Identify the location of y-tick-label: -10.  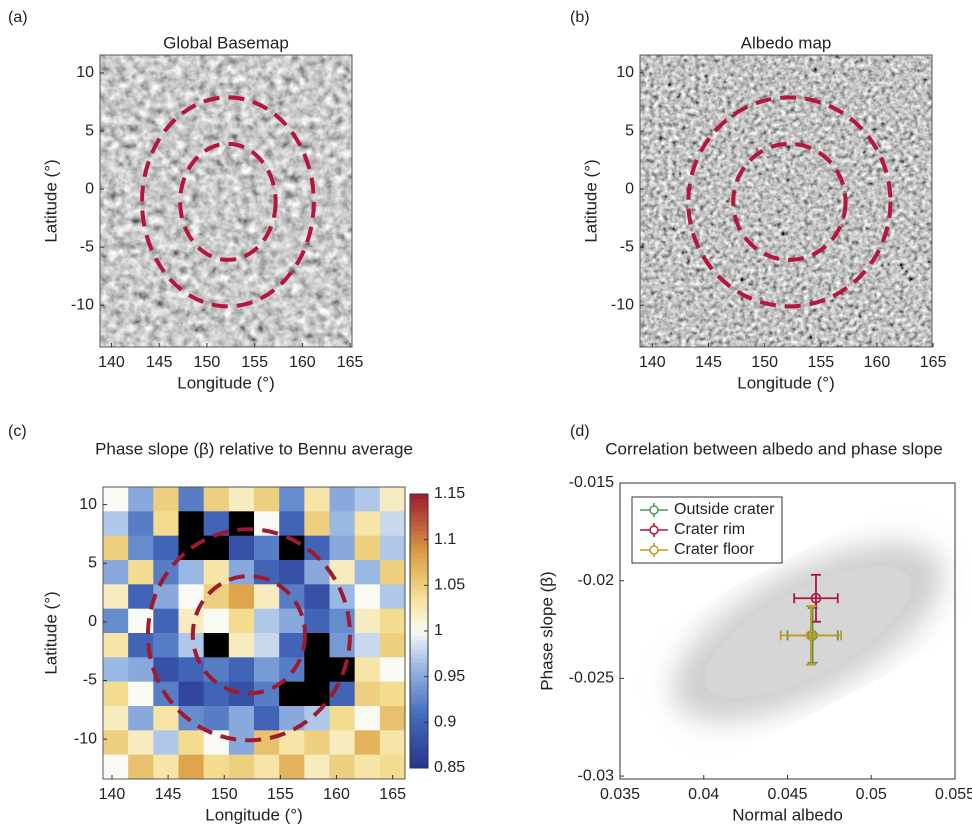
(85, 738).